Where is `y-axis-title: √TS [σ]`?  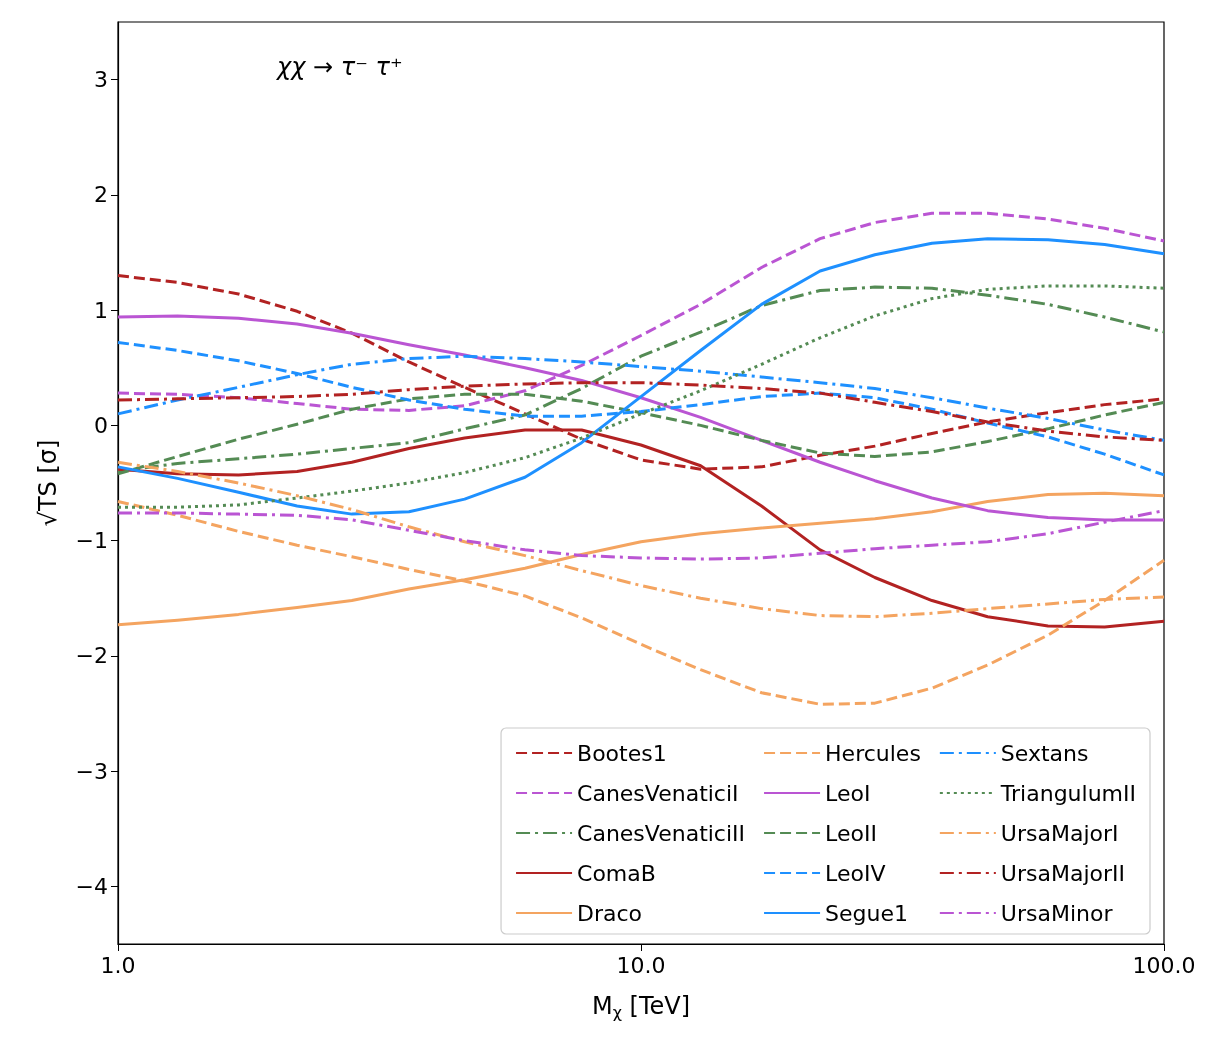
y-axis-title: √TS [σ] is located at coordinates (48, 483).